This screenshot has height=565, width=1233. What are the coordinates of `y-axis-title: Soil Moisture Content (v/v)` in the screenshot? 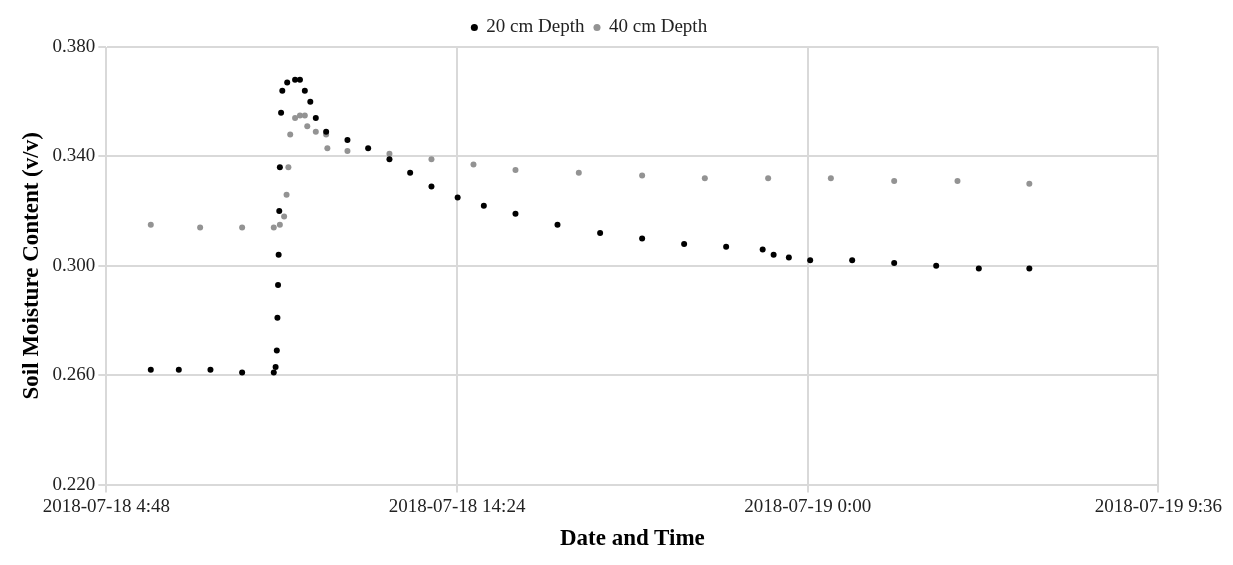 It's located at (30, 266).